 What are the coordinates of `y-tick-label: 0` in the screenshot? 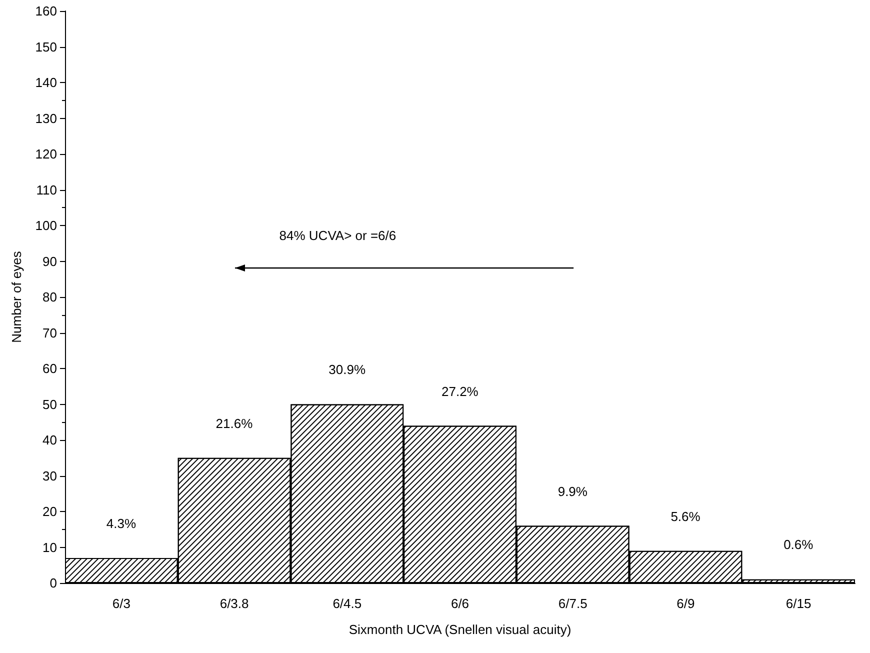 It's located at (53, 583).